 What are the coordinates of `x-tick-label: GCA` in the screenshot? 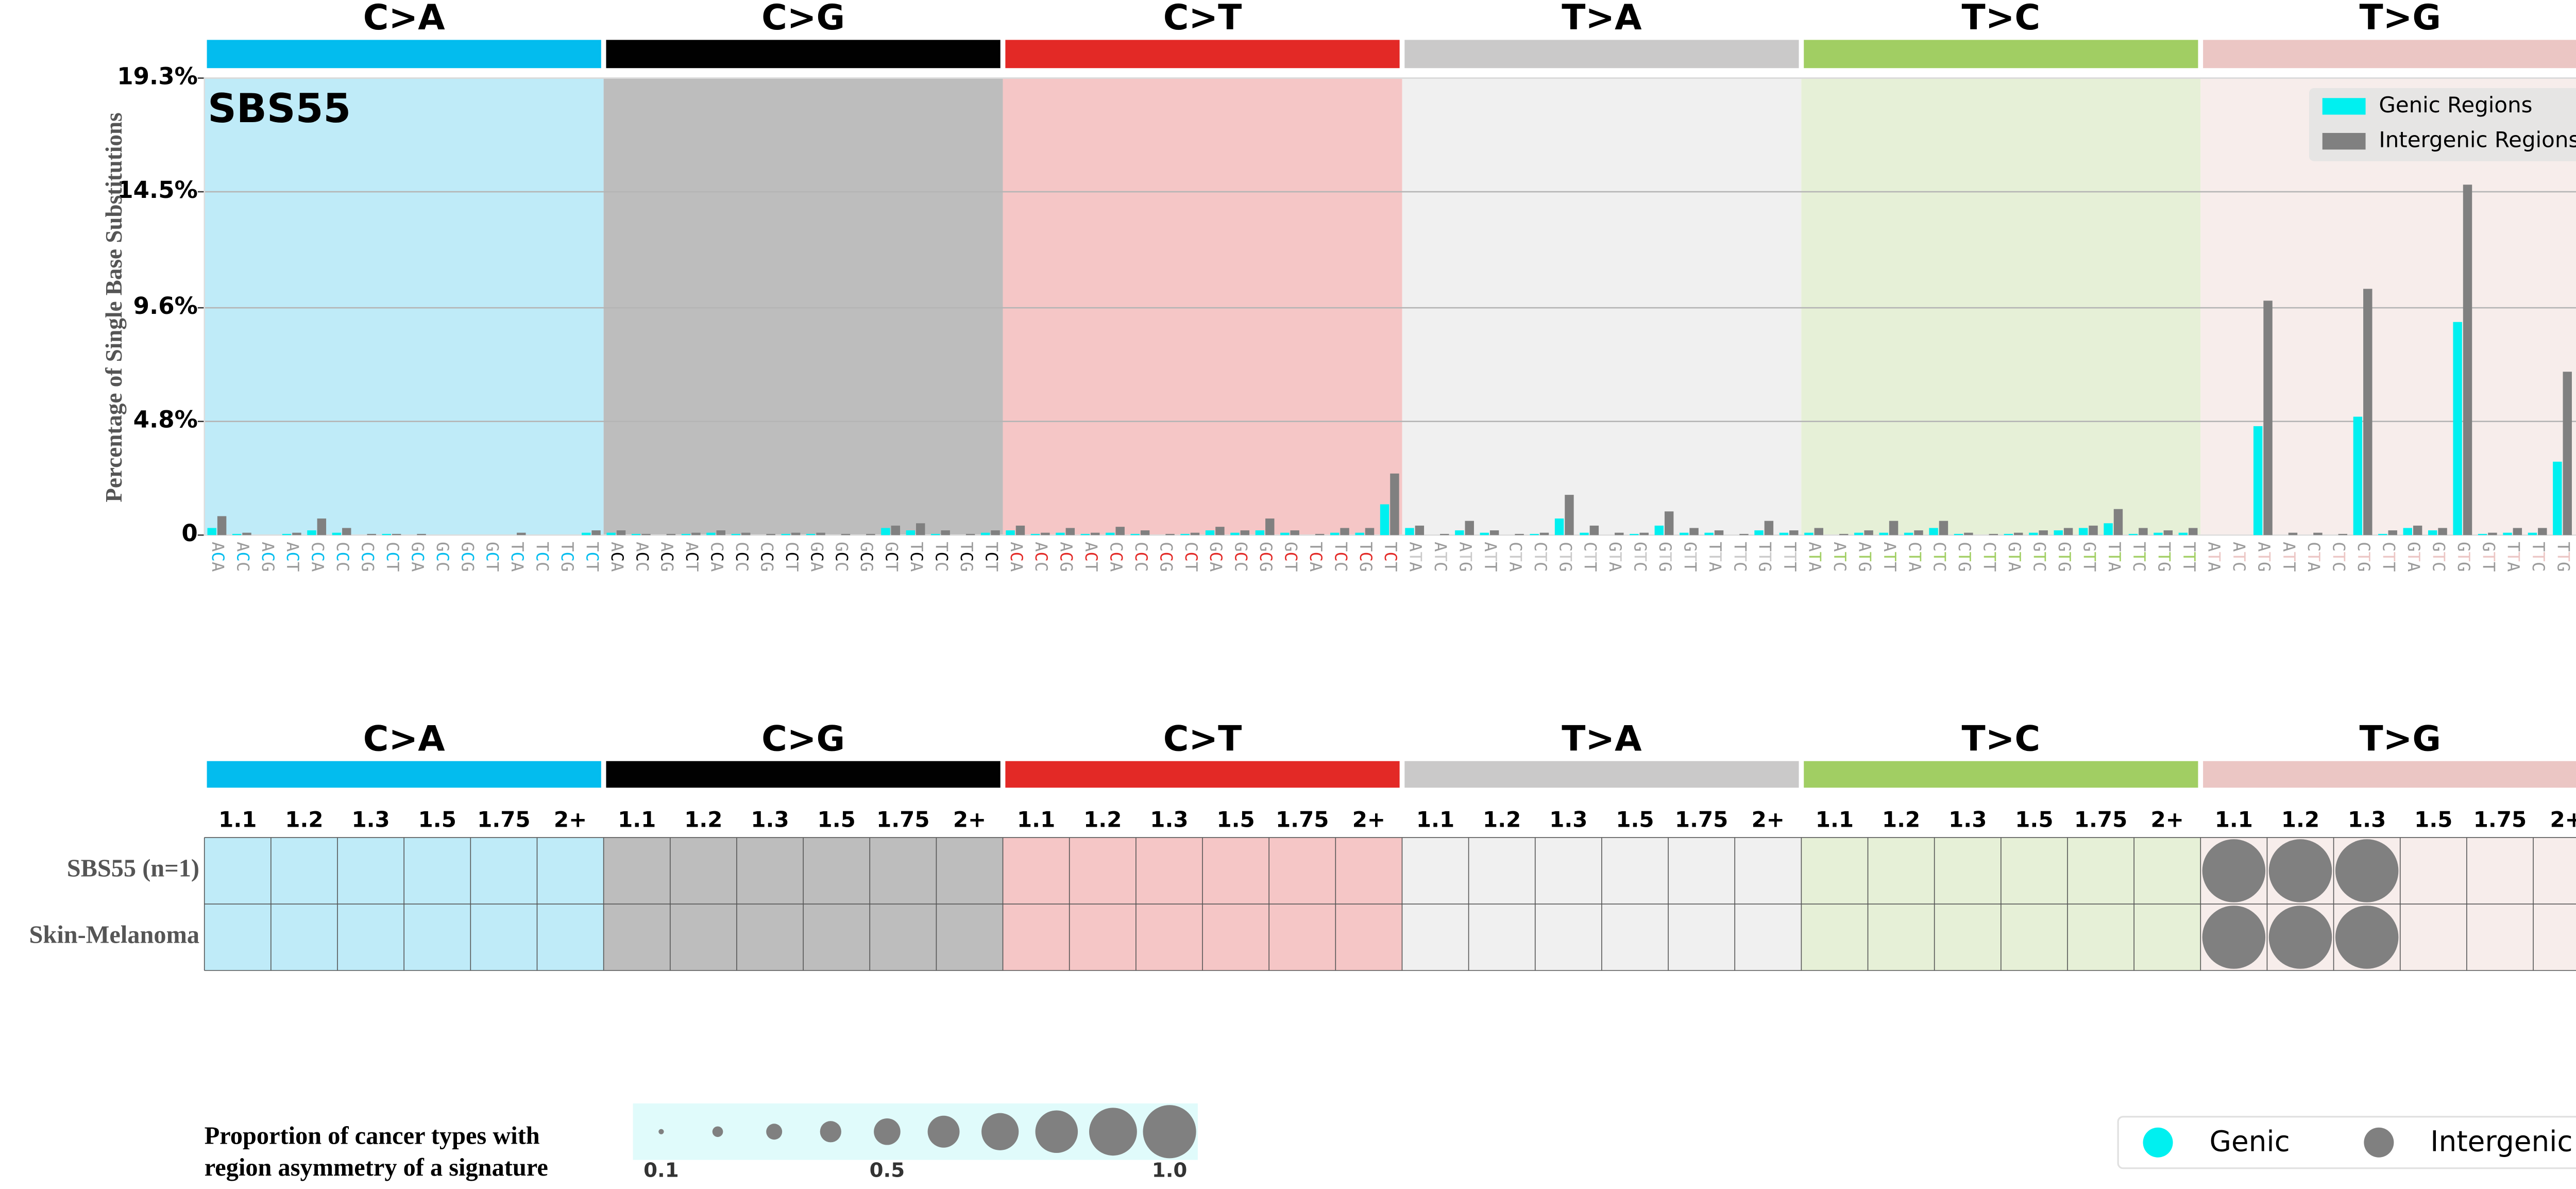 It's located at (417, 557).